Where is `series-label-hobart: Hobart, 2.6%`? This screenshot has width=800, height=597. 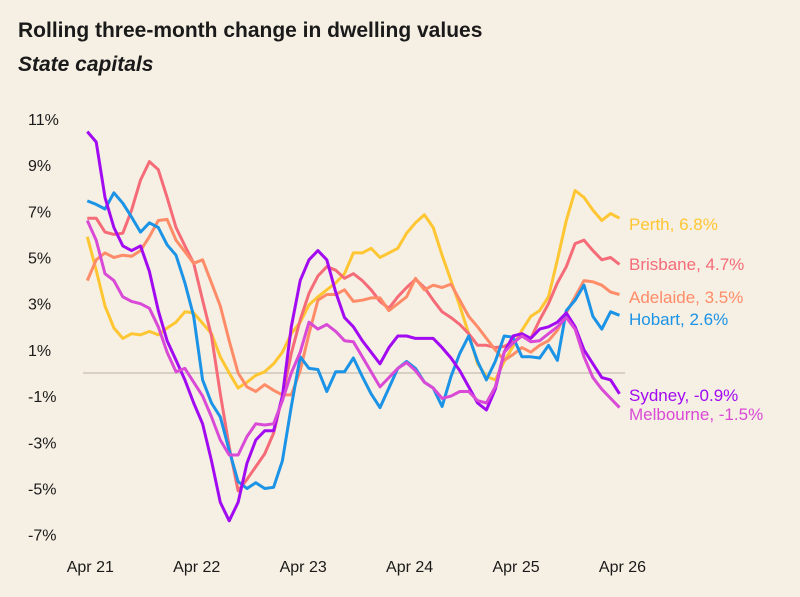 series-label-hobart: Hobart, 2.6% is located at coordinates (678, 319).